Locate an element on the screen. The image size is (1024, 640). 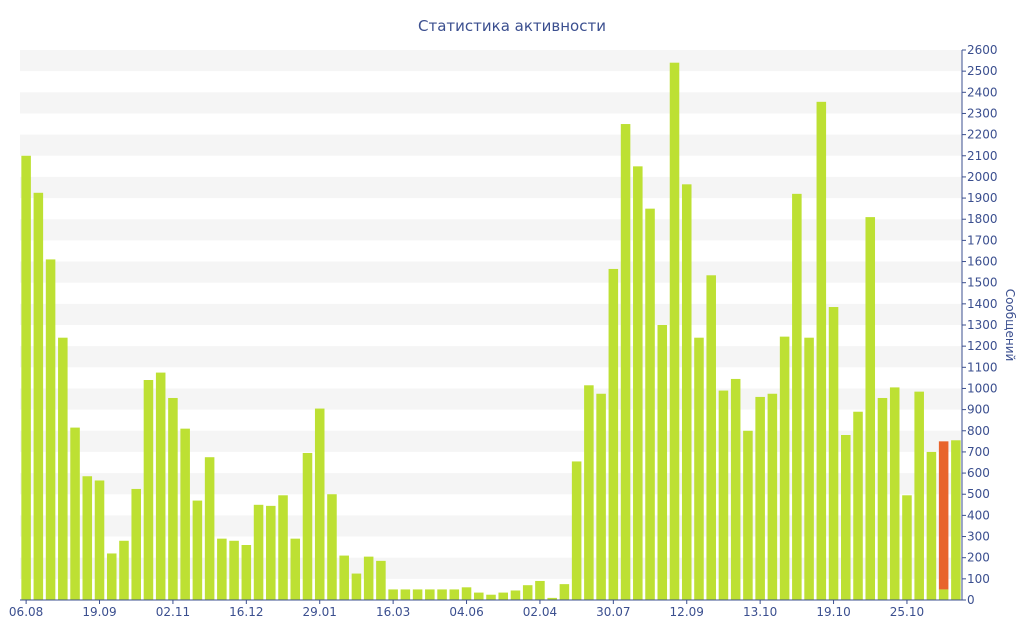
x-tick-label: 13.10 is located at coordinates (760, 612).